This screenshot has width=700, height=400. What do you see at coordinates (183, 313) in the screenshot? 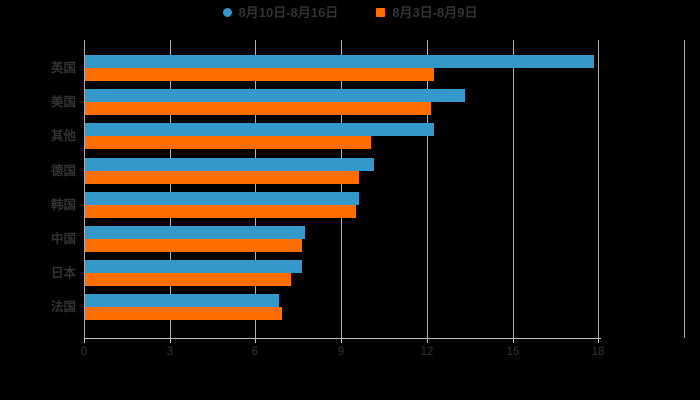
I see `bar-法国-8月3日-8月9日` at bounding box center [183, 313].